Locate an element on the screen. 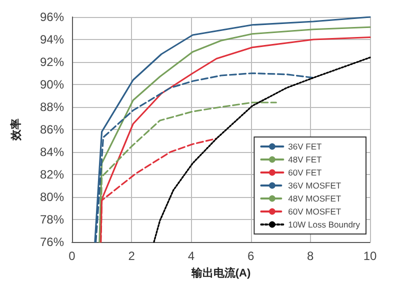 This screenshot has width=402, height=288. legend-label: 60V FET is located at coordinates (305, 173).